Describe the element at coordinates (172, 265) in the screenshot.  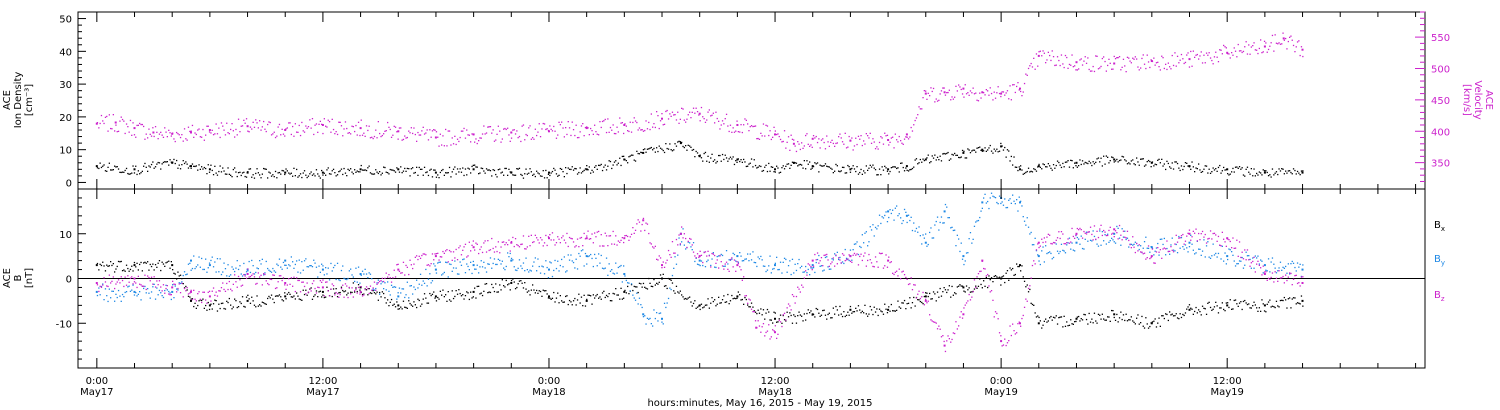
I see `bx-series-point` at that location.